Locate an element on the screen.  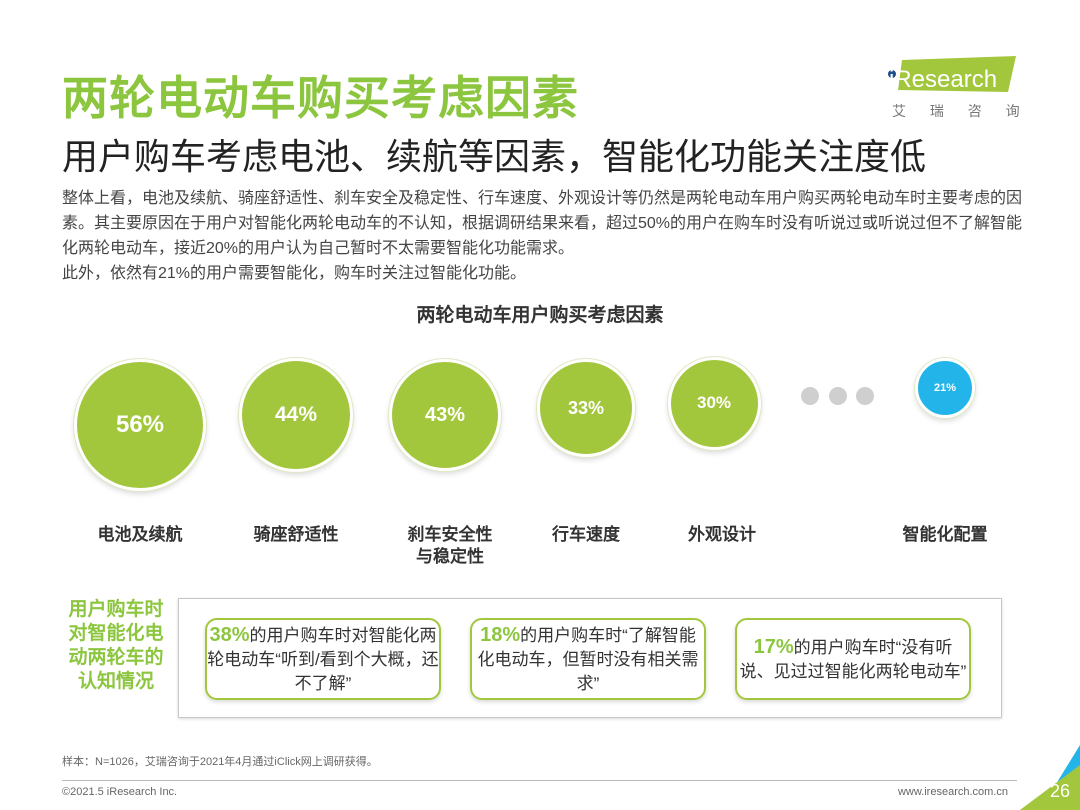
awareness-label: 用户购车时对智能化电动两轮车的认知情况 is located at coordinates (116, 645).